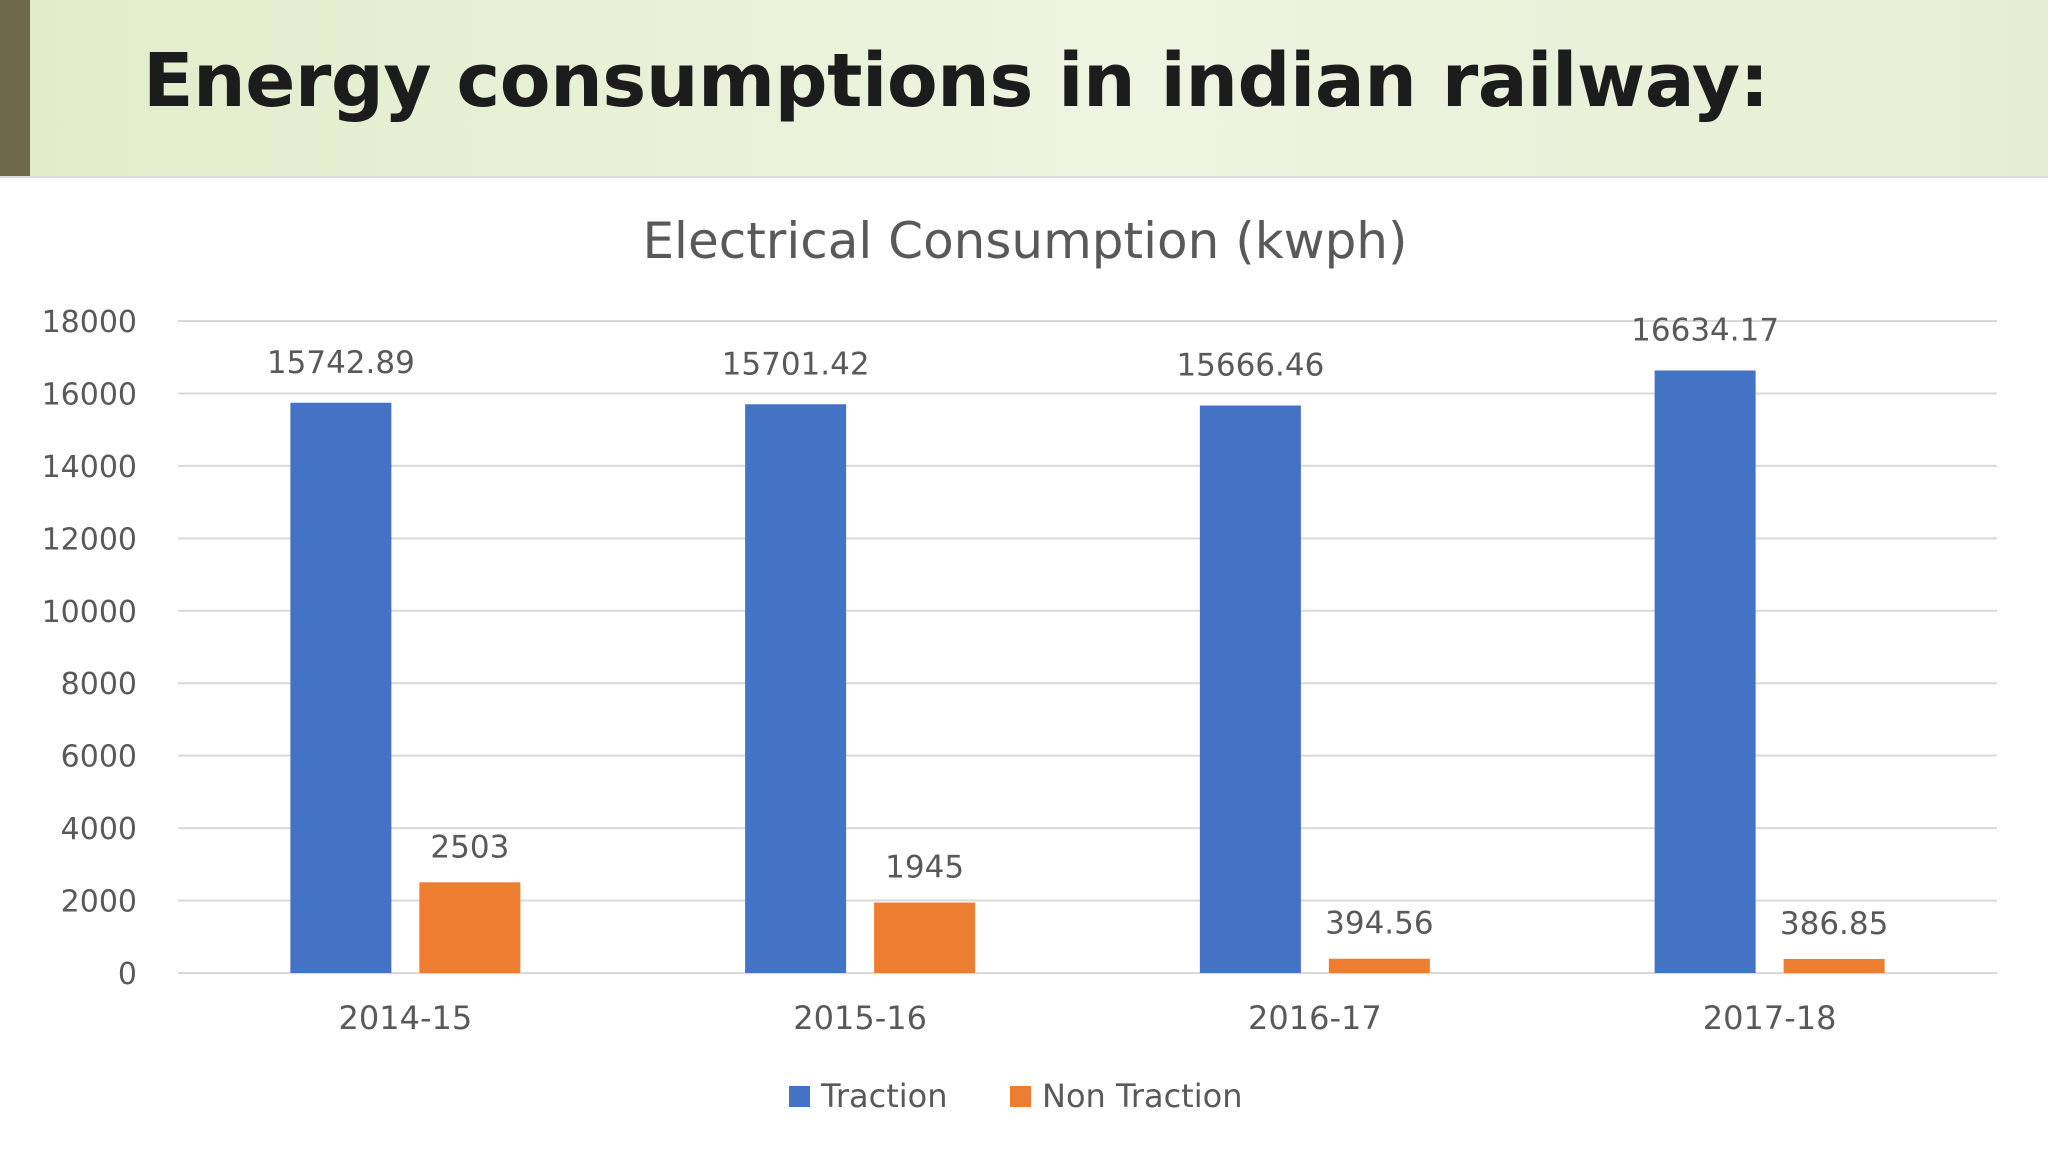 This screenshot has height=1154, width=2048. Describe the element at coordinates (1705, 330) in the screenshot. I see `data-label: 16634.17` at that location.